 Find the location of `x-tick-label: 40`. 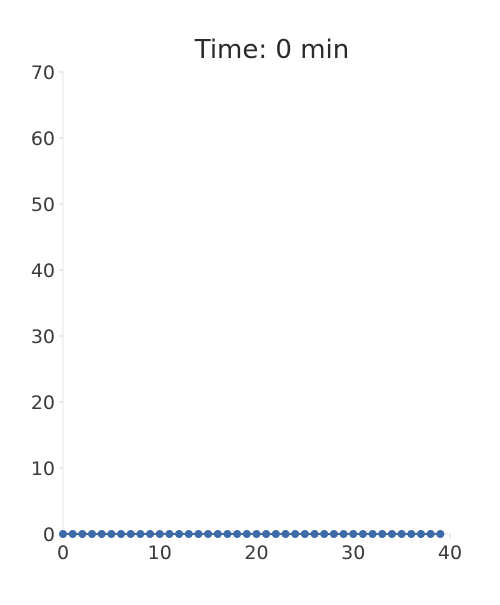

x-tick-label: 40 is located at coordinates (450, 553).